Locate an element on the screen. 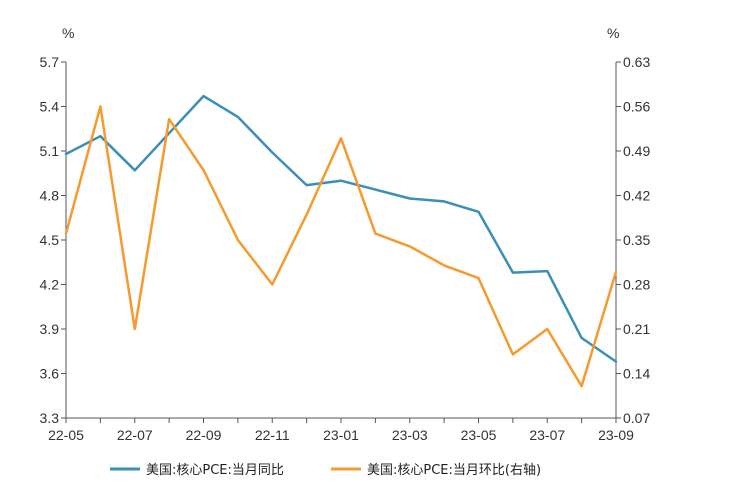 The image size is (747, 496). left-tick-label: 3.9 is located at coordinates (50, 329).